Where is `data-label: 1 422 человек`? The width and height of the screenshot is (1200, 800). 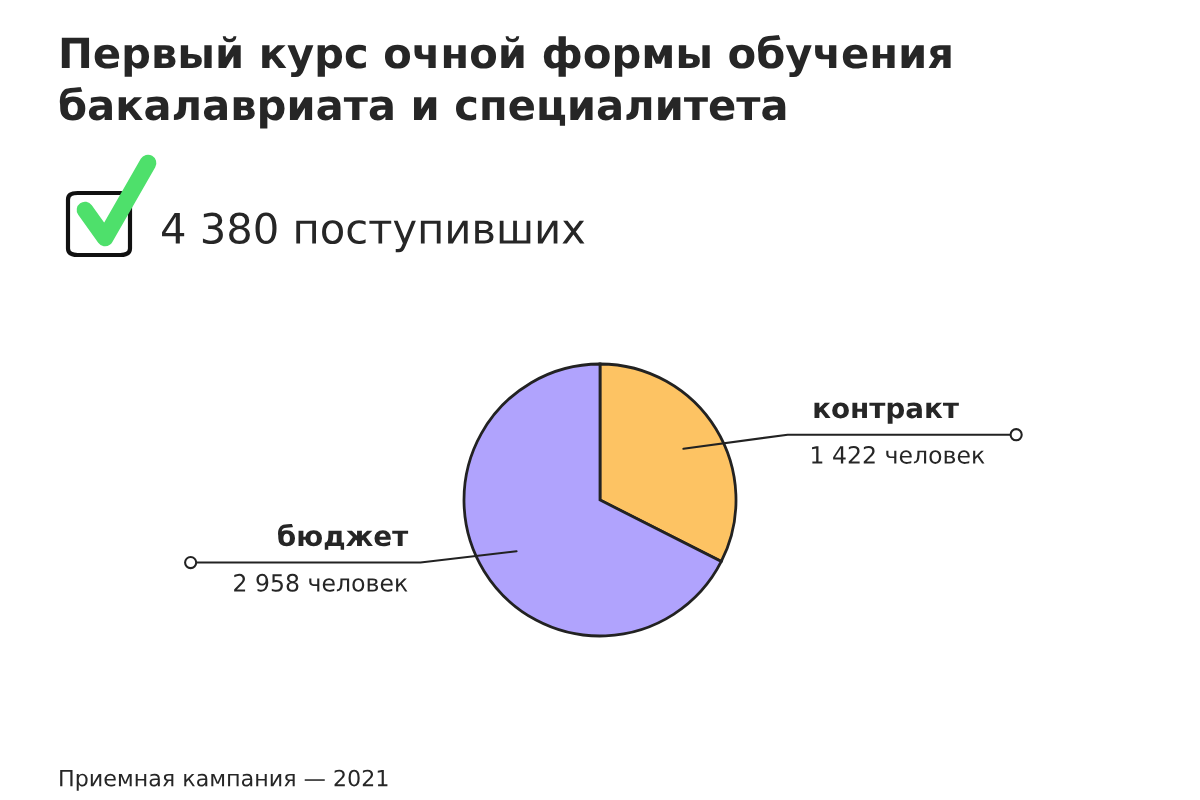 data-label: 1 422 человек is located at coordinates (898, 455).